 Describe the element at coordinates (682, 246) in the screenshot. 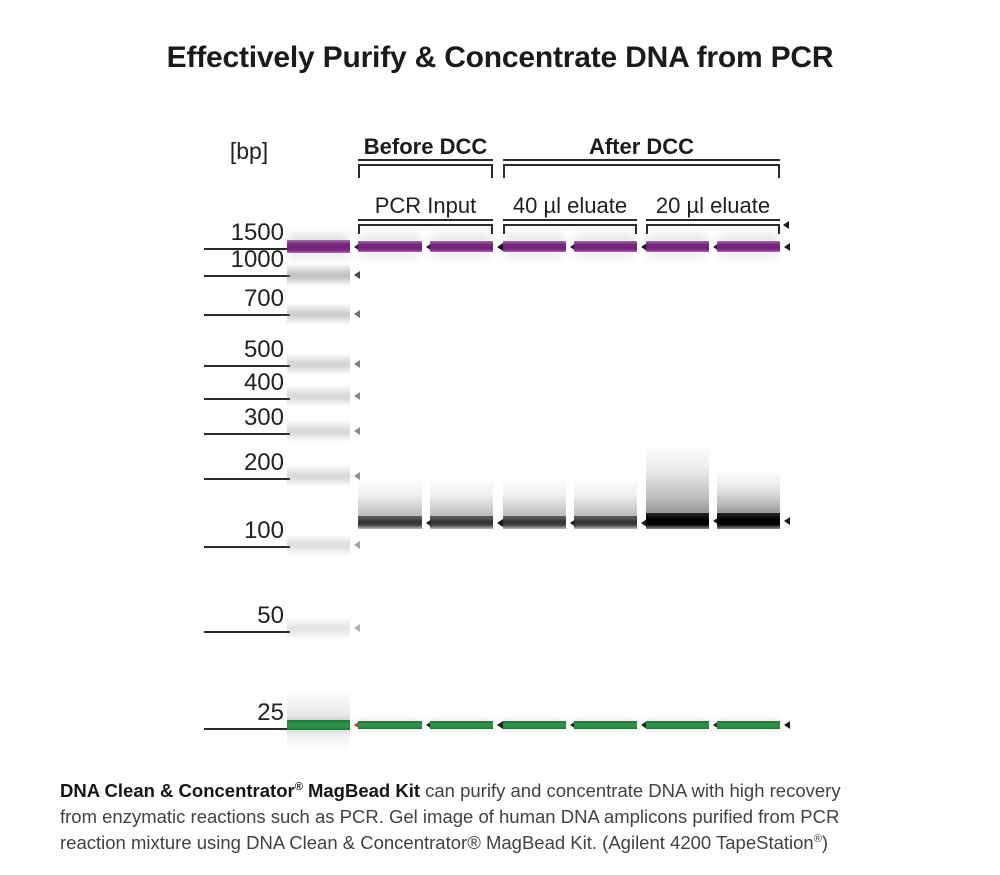

I see `lane5-upper-marker-band` at that location.